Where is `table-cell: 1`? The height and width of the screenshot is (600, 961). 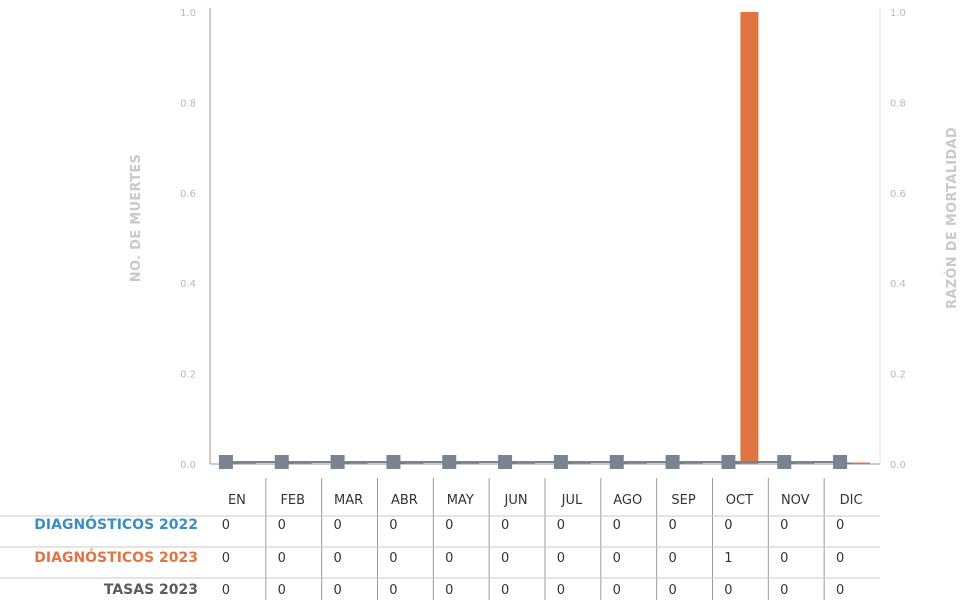
table-cell: 1 is located at coordinates (728, 558).